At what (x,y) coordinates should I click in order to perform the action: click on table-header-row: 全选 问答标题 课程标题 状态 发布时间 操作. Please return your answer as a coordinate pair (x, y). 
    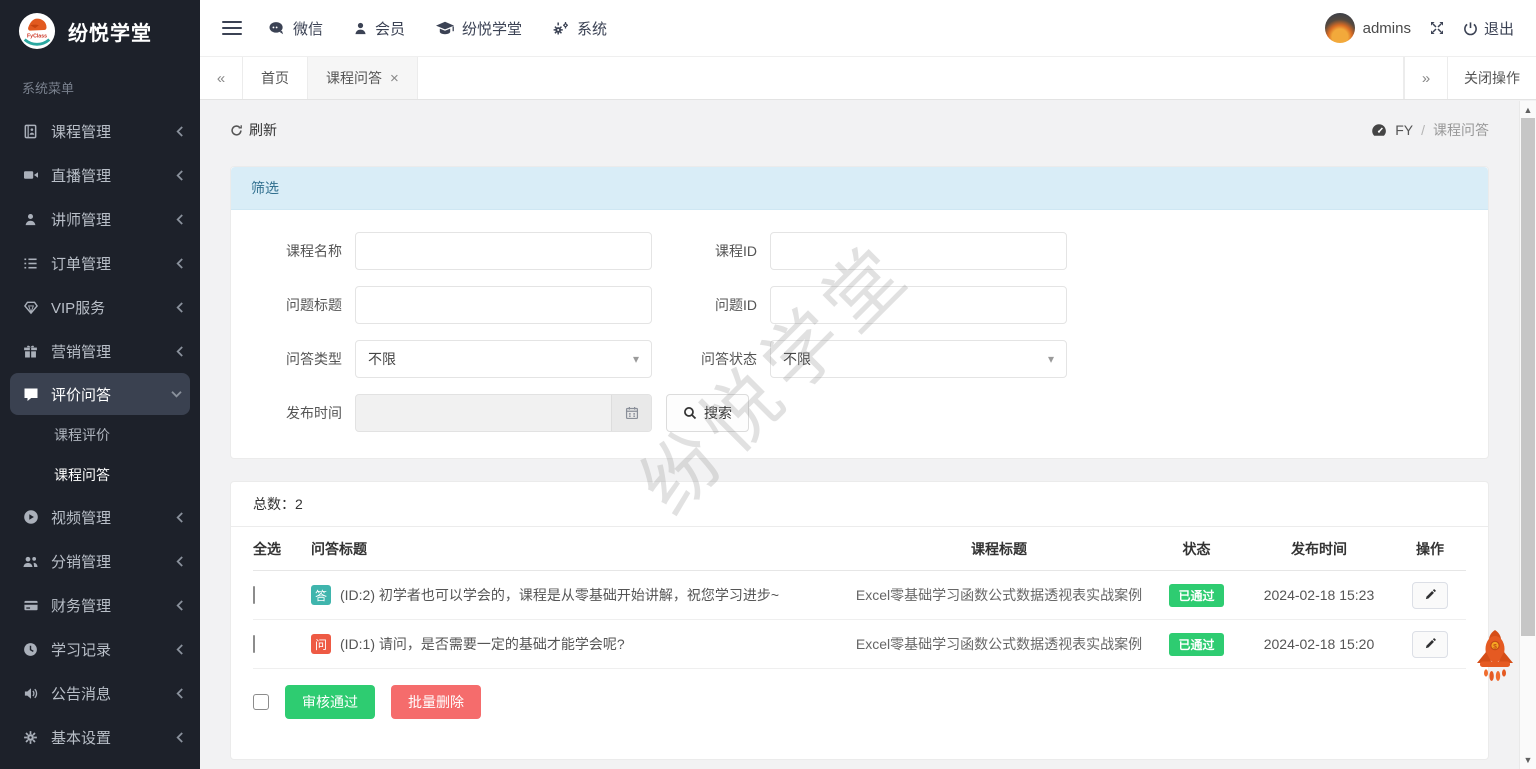
    Looking at the image, I should click on (859, 549).